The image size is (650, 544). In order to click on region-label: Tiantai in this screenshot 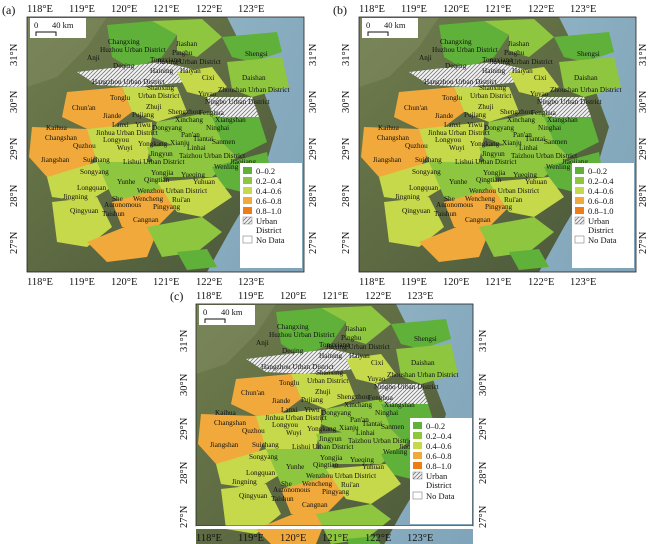, I will do `click(372, 424)`.